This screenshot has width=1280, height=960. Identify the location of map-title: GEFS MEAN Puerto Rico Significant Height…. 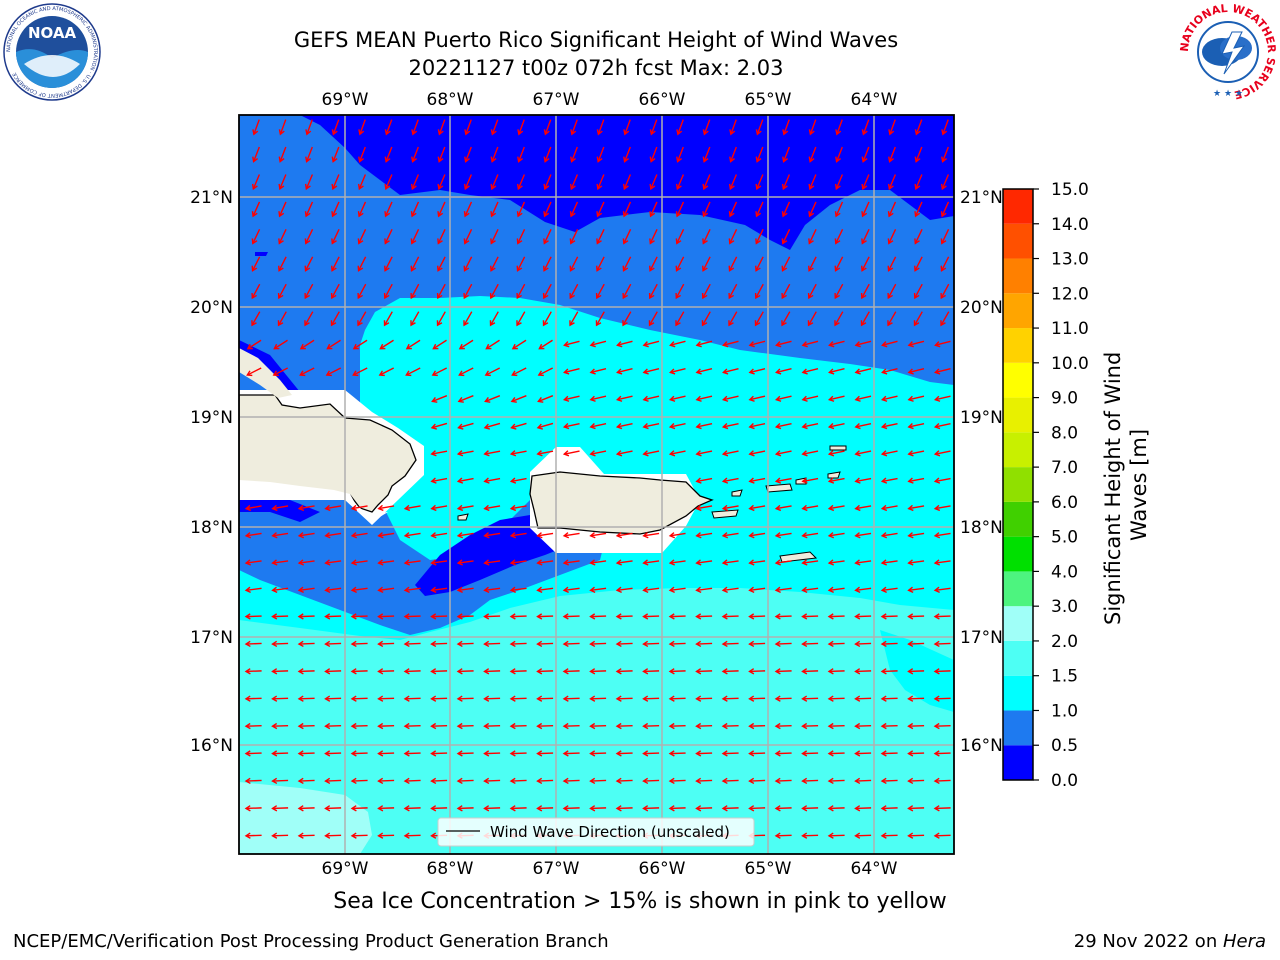
(596, 40).